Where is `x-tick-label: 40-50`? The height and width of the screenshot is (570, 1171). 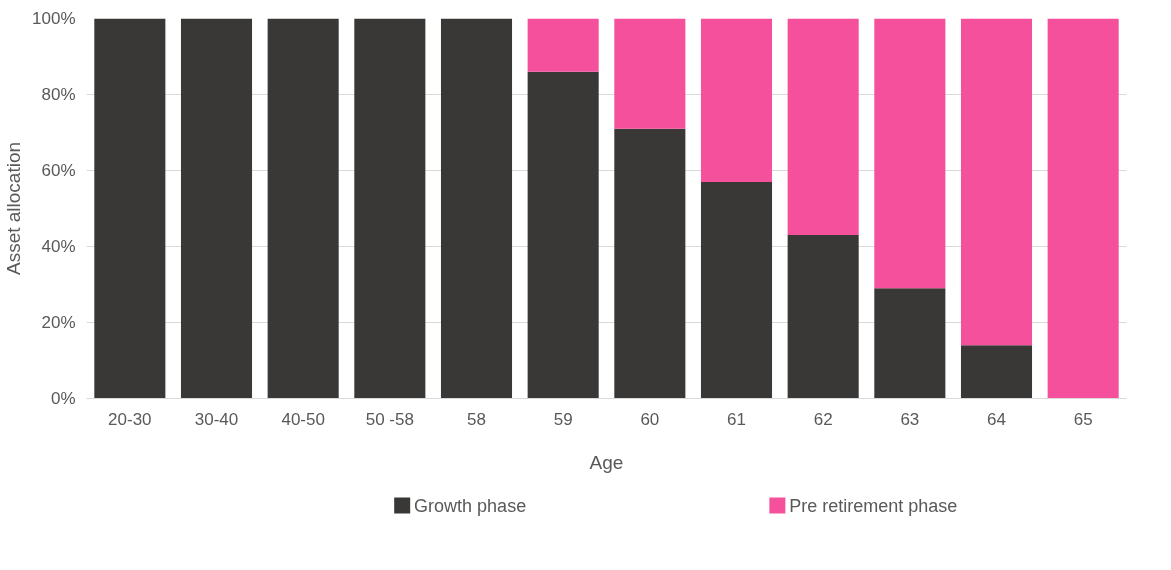
x-tick-label: 40-50 is located at coordinates (303, 419).